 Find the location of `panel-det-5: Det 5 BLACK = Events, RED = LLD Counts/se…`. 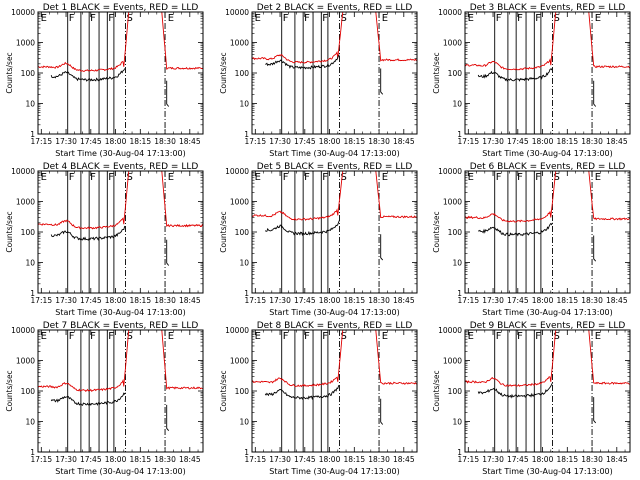

panel-det-5: Det 5 BLACK = Events, RED = LLD Counts/se… is located at coordinates (318, 239).